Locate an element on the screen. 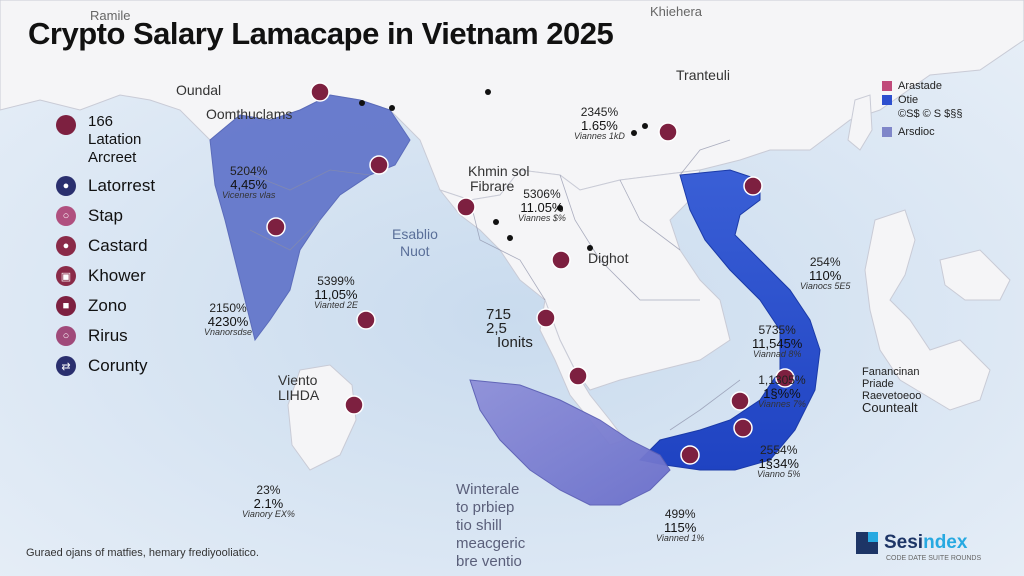 This screenshot has height=576, width=1024. stat-line: 11,545% is located at coordinates (777, 343).